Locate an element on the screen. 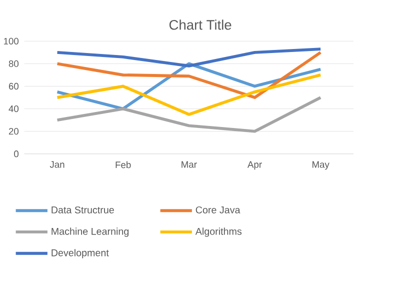  x-tick-label: Jan is located at coordinates (57, 164).